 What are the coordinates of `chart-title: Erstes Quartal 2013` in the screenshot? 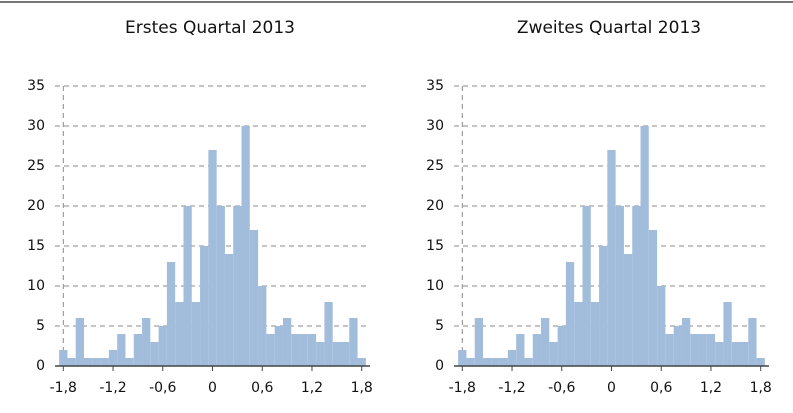 It's located at (210, 28).